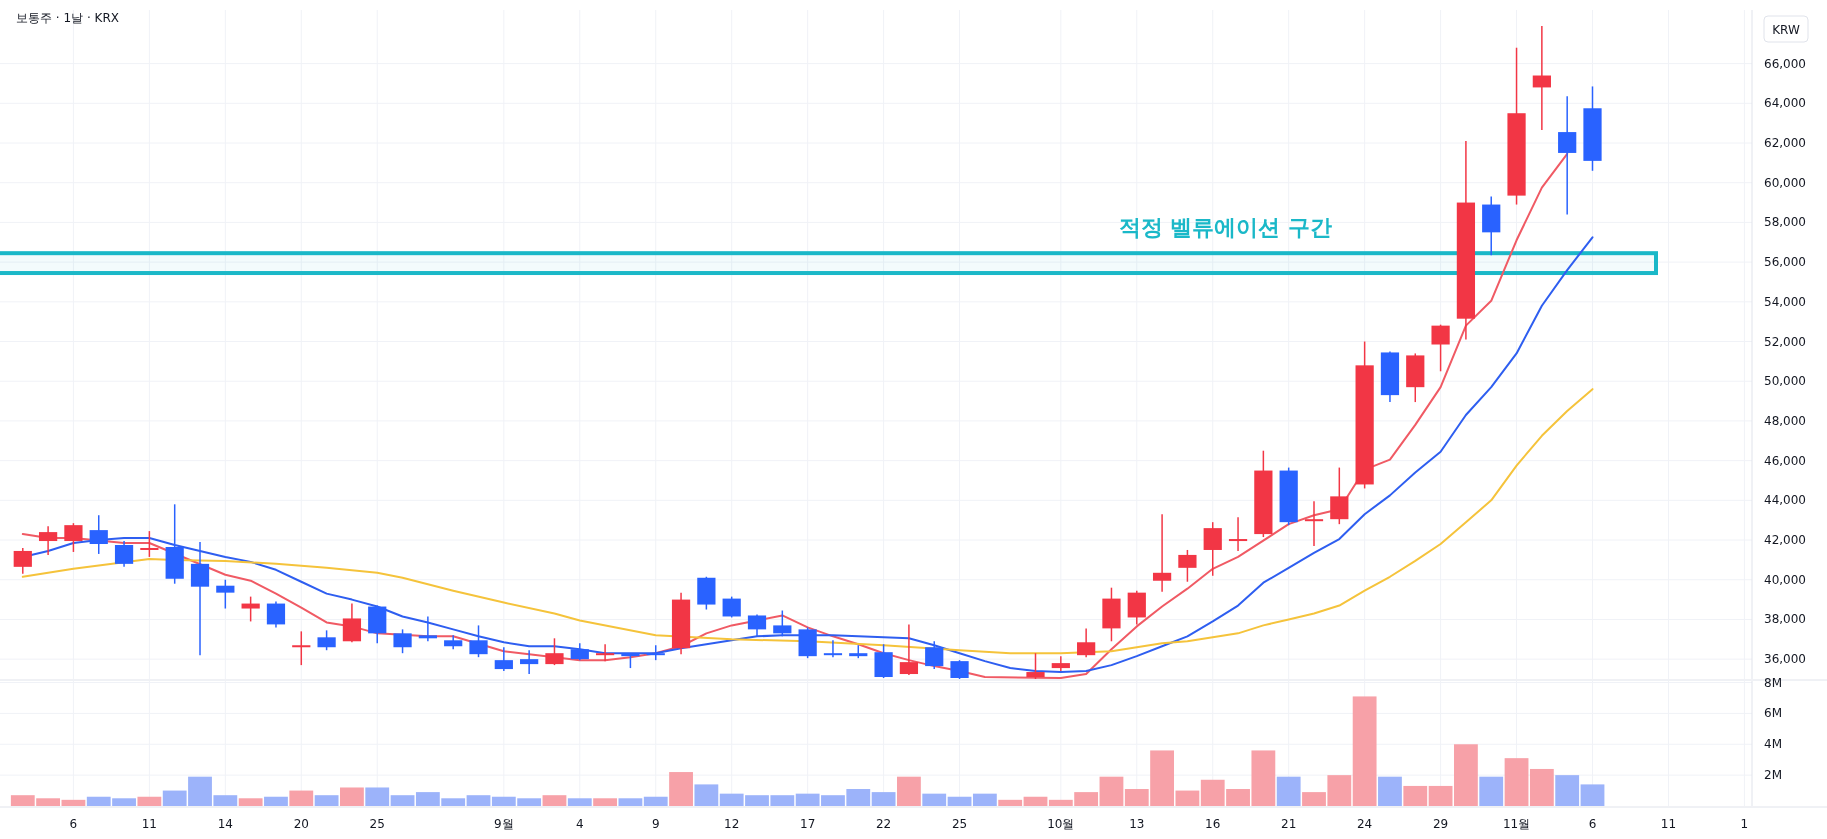 The height and width of the screenshot is (839, 1827). Describe the element at coordinates (579, 824) in the screenshot. I see `x-tick-label: 4` at that location.